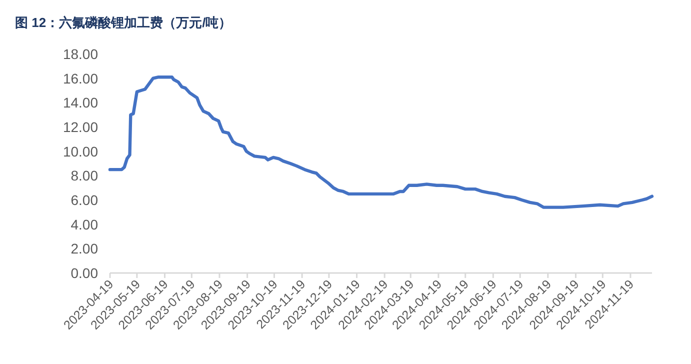  Describe the element at coordinates (84, 200) in the screenshot. I see `y-tick-label: 6.00` at that location.